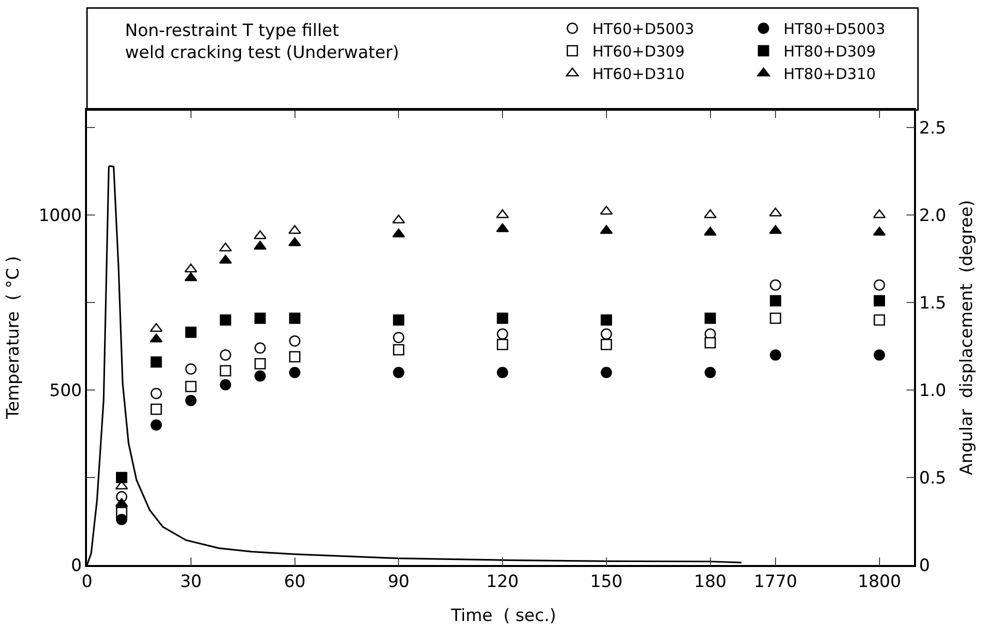 This screenshot has width=985, height=628. Describe the element at coordinates (932, 478) in the screenshot. I see `y2-tick-label: 0.5` at that location.